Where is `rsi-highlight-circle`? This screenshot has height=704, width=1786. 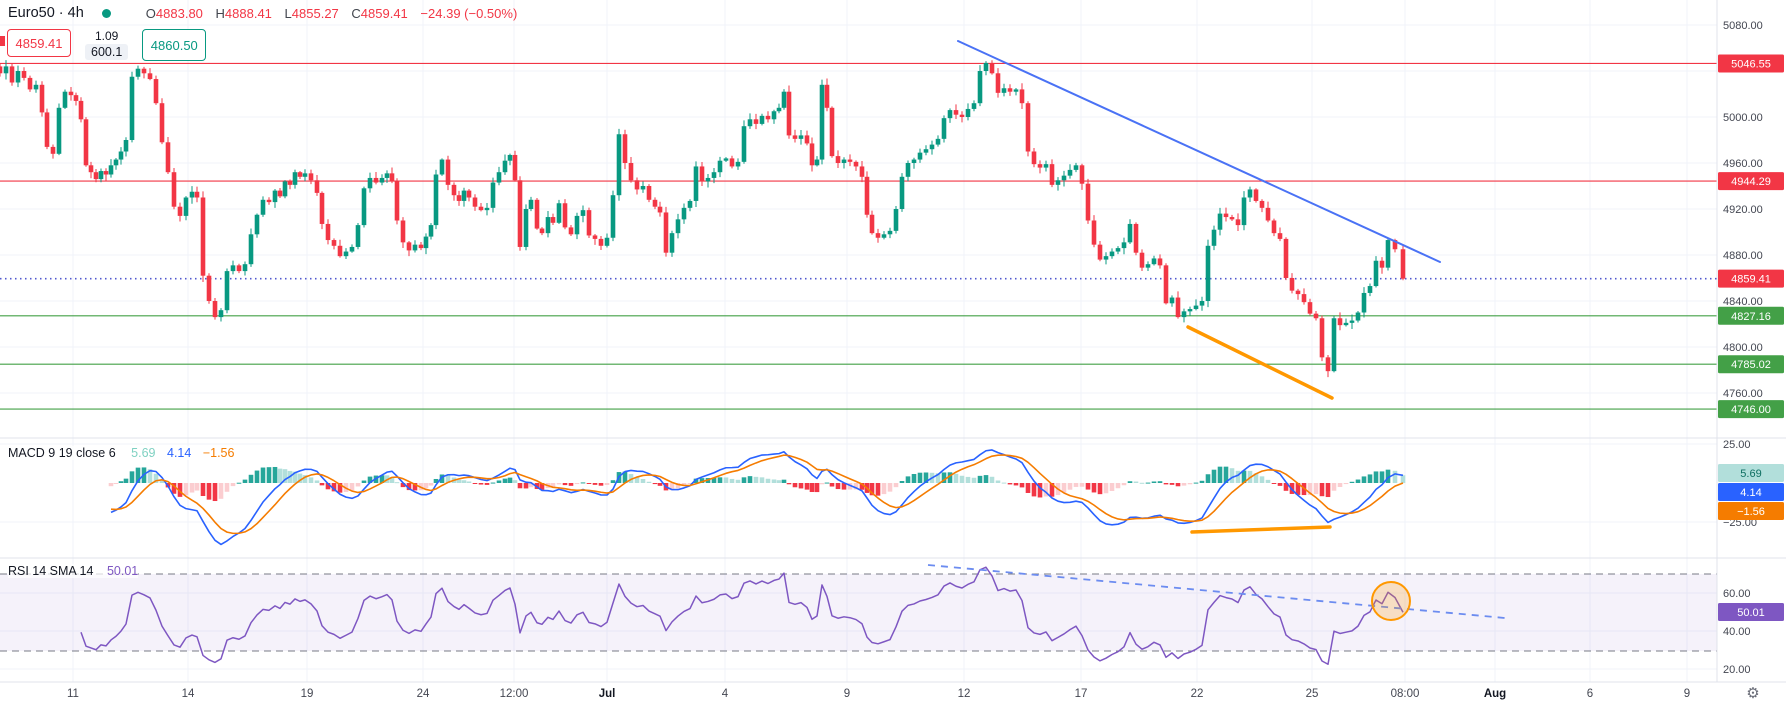
rsi-highlight-circle is located at coordinates (1391, 601).